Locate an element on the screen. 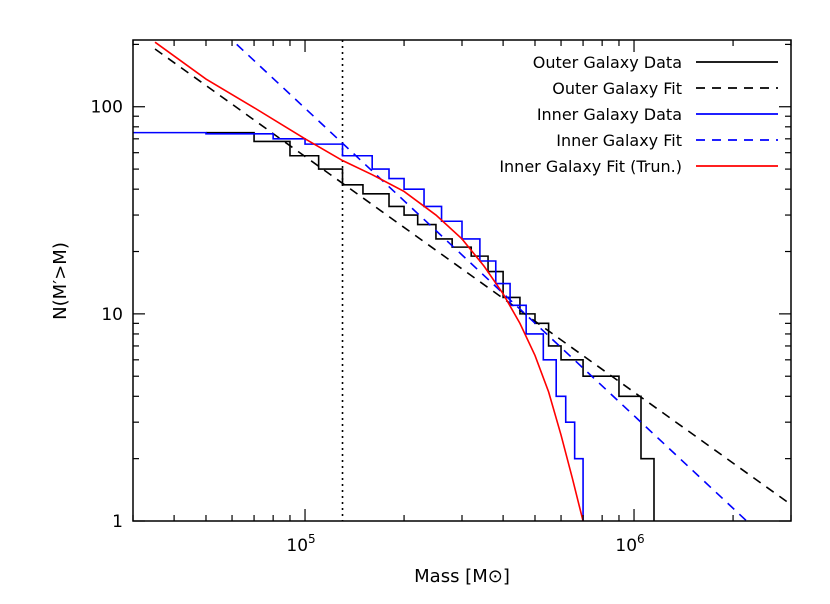 The height and width of the screenshot is (604, 830). legend-entry: Inner Galaxy Fit is located at coordinates (667, 140).